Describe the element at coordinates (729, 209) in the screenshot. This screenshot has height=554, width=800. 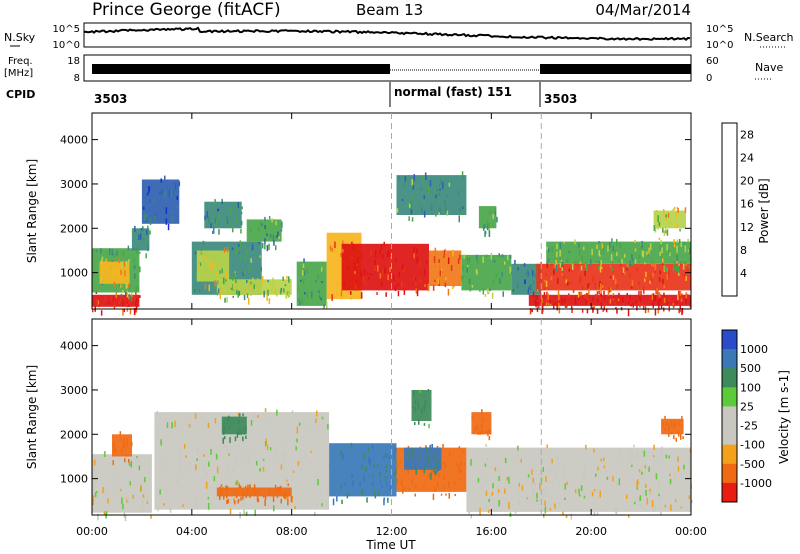
I see `colorbar-frame` at that location.